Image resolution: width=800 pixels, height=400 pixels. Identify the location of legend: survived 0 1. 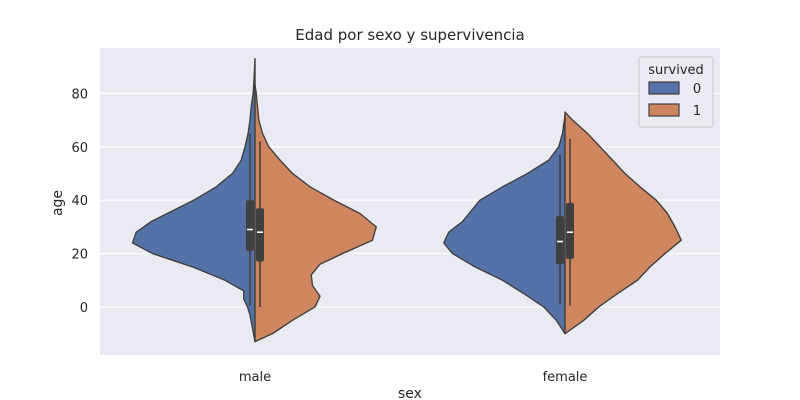
(676, 92).